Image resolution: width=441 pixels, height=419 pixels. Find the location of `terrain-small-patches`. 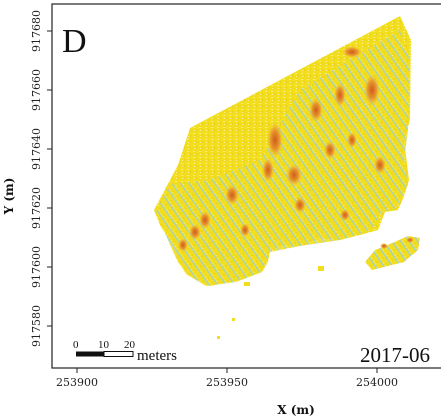

terrain-small-patches is located at coordinates (318, 287).